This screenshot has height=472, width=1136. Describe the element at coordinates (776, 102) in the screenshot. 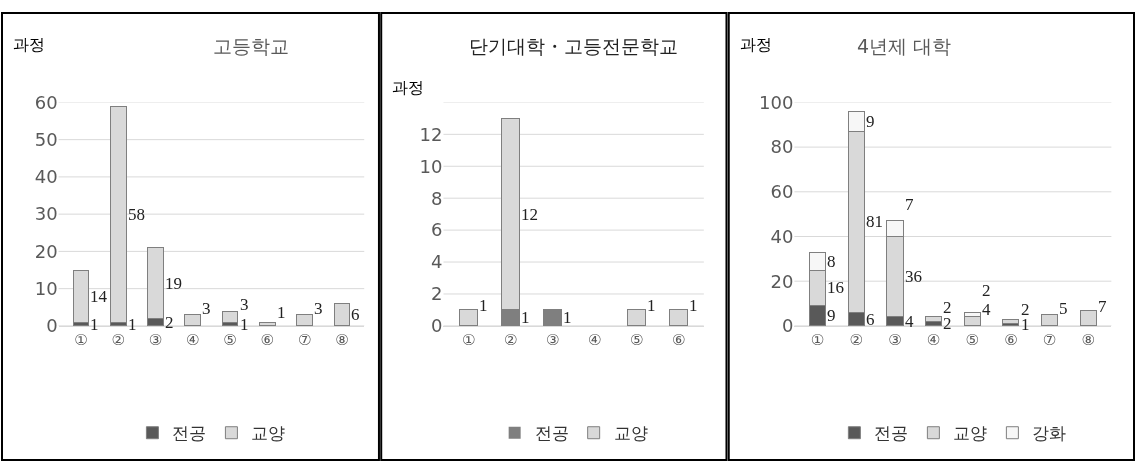

I see `y-tick-label: 100` at that location.